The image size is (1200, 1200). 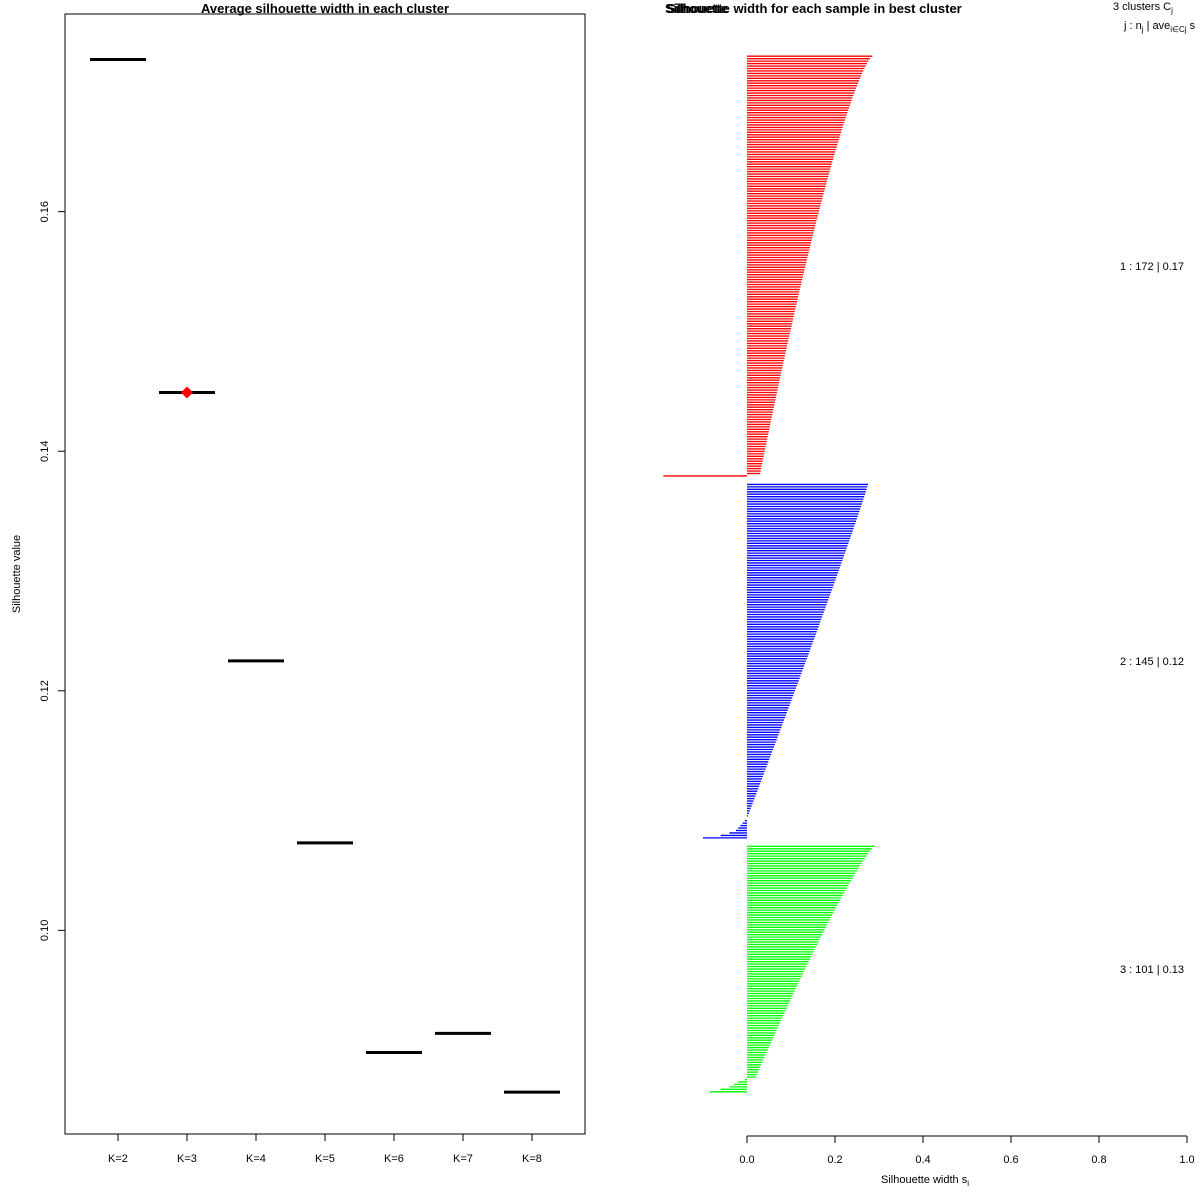 What do you see at coordinates (1098, 1160) in the screenshot?
I see `right-x-tick-label: 0.8` at bounding box center [1098, 1160].